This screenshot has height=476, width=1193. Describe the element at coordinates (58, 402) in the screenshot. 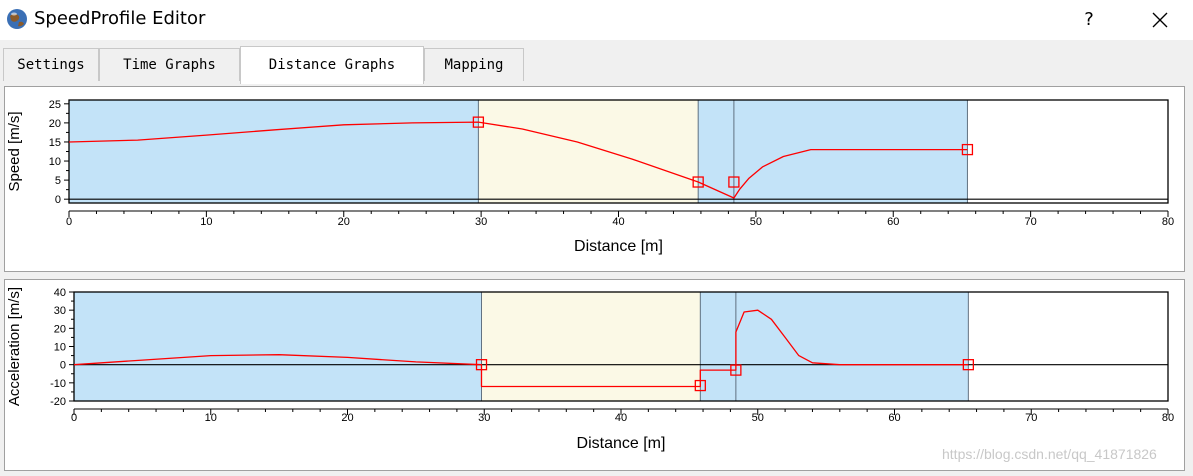

I see `acceleration-y-tick-label: -20` at that location.